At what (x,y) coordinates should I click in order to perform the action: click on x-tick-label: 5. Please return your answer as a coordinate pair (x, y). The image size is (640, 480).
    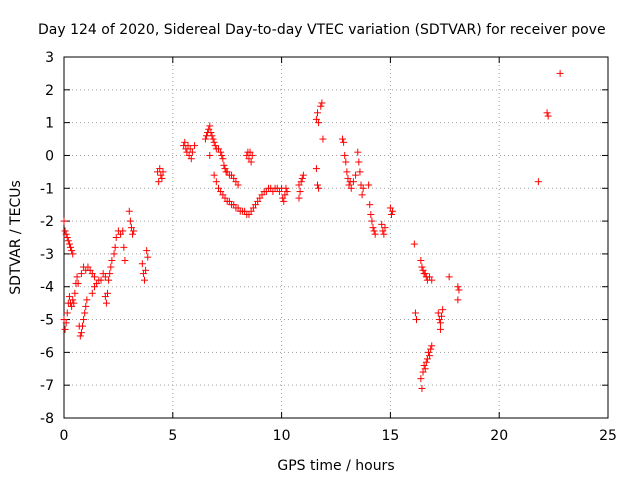
    Looking at the image, I should click on (172, 436).